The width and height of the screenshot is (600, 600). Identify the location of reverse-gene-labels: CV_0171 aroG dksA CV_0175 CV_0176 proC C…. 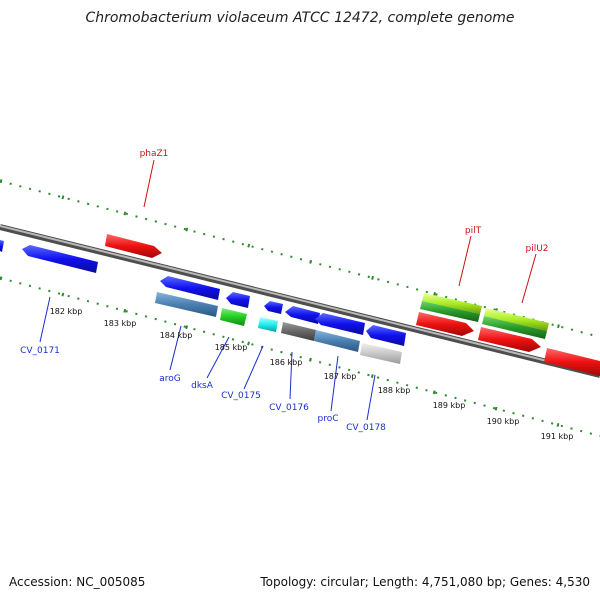
(203, 364).